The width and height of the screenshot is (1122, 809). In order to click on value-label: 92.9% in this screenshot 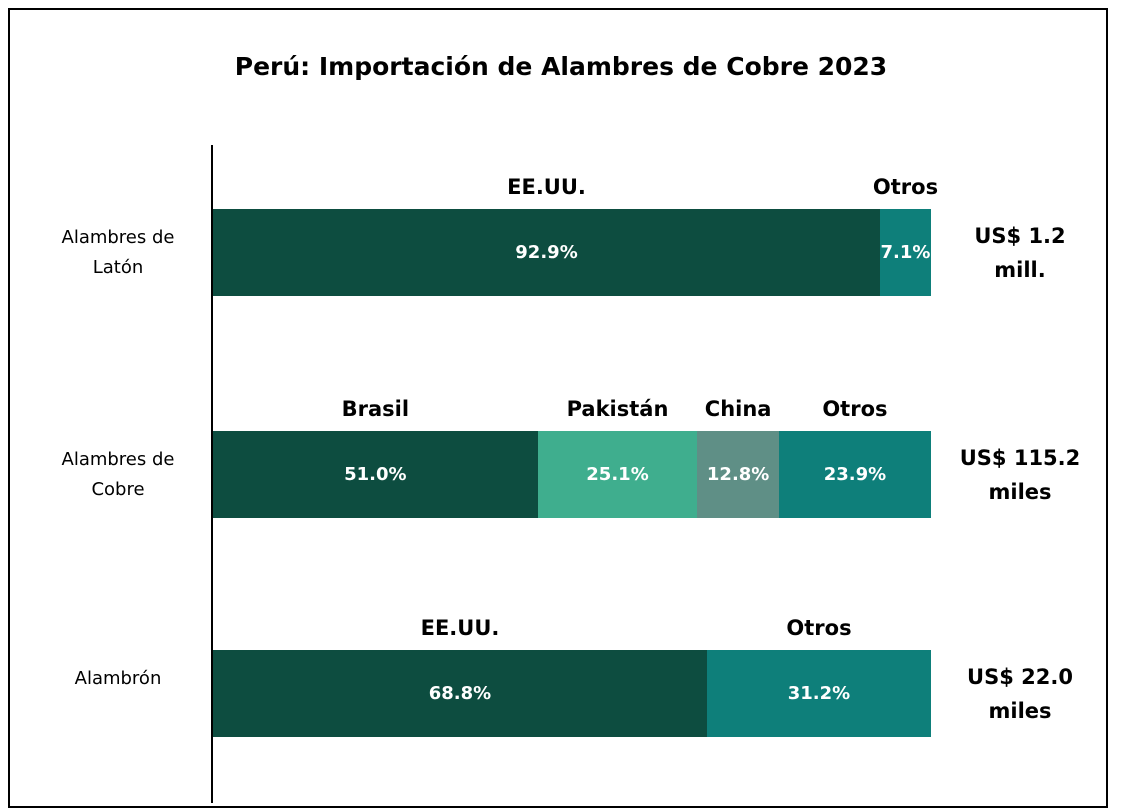, I will do `click(546, 252)`.